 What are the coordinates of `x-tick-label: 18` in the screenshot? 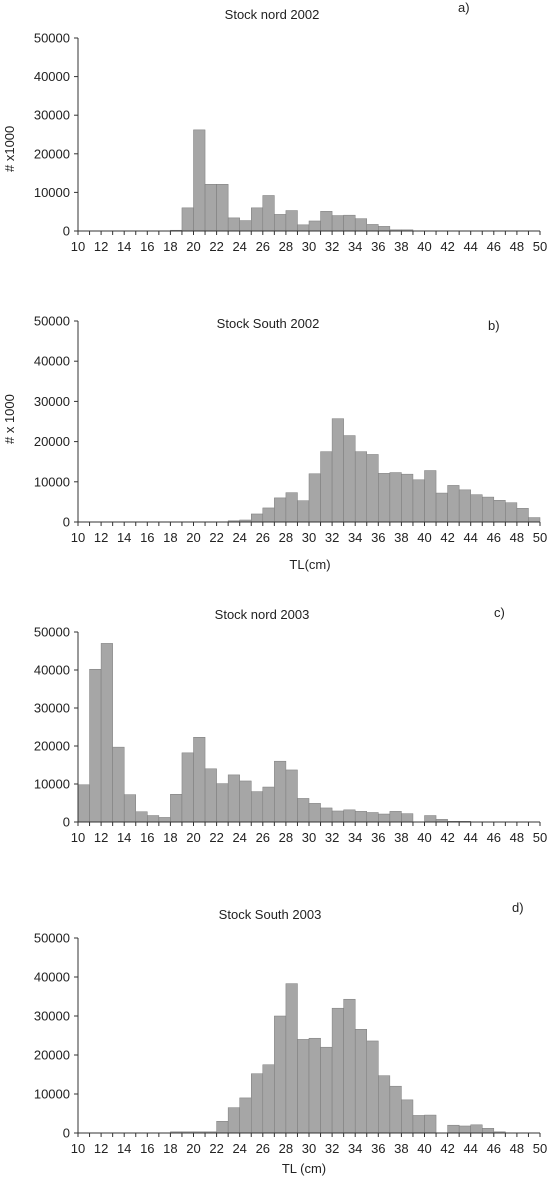 It's located at (170, 837).